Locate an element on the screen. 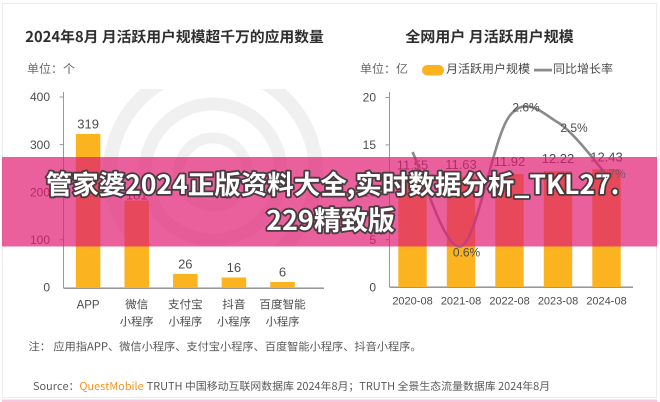 This screenshot has height=402, width=660. svg-text: APP is located at coordinates (88, 306).